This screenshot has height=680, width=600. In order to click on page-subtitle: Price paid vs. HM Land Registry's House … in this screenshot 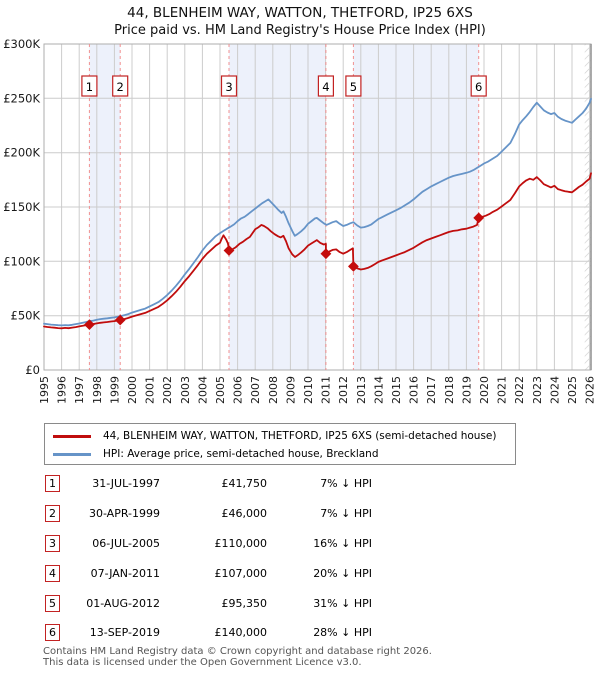, I will do `click(300, 30)`.